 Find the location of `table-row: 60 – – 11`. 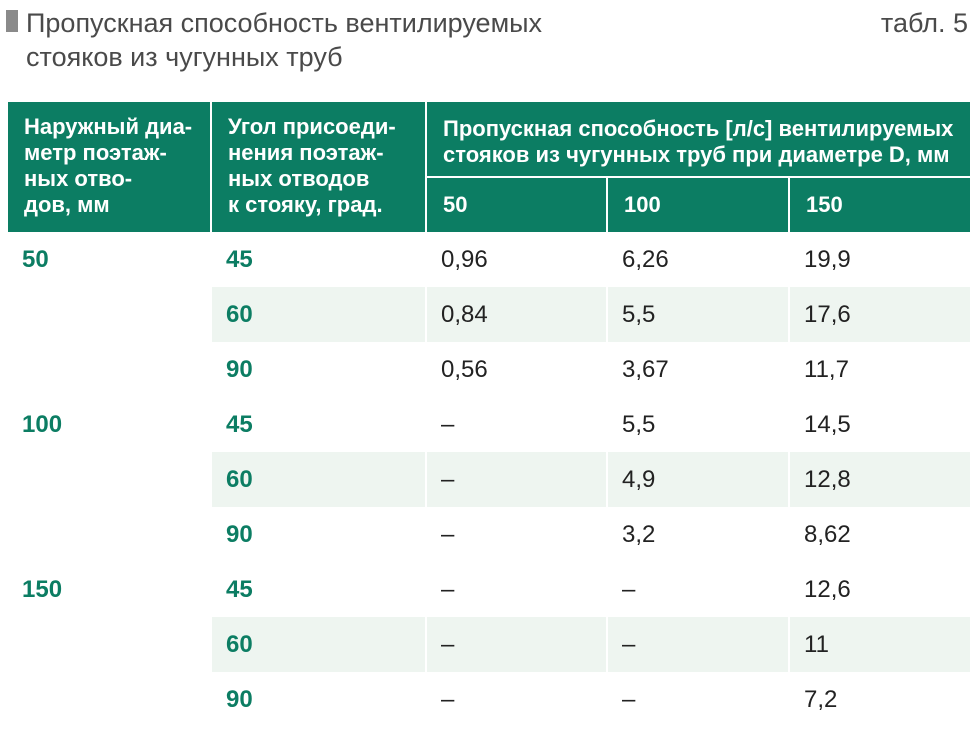

table-row: 60 – – 11 is located at coordinates (489, 644).